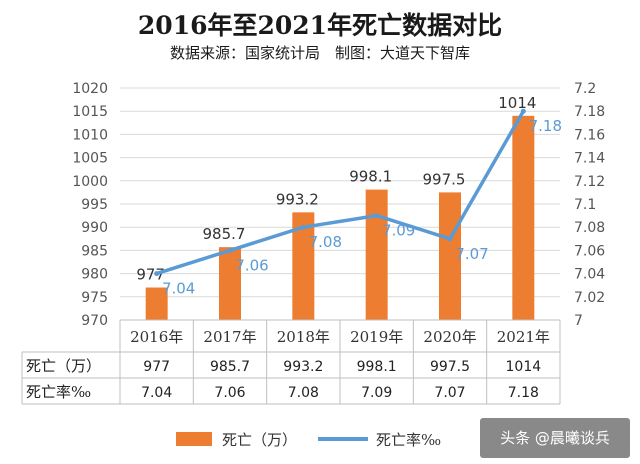  I want to click on line-value-label: 7.09, so click(398, 231).